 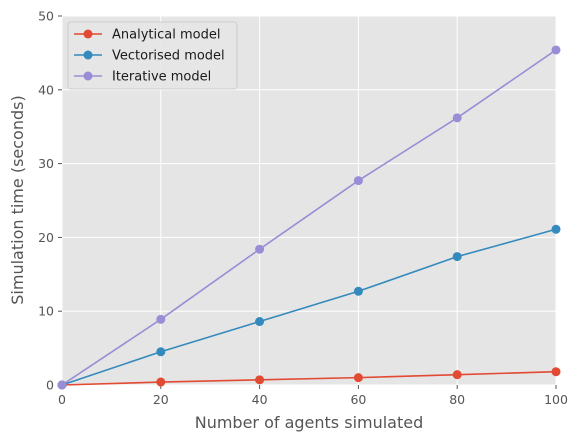 I want to click on x-tick-label: 40, so click(x=260, y=399).